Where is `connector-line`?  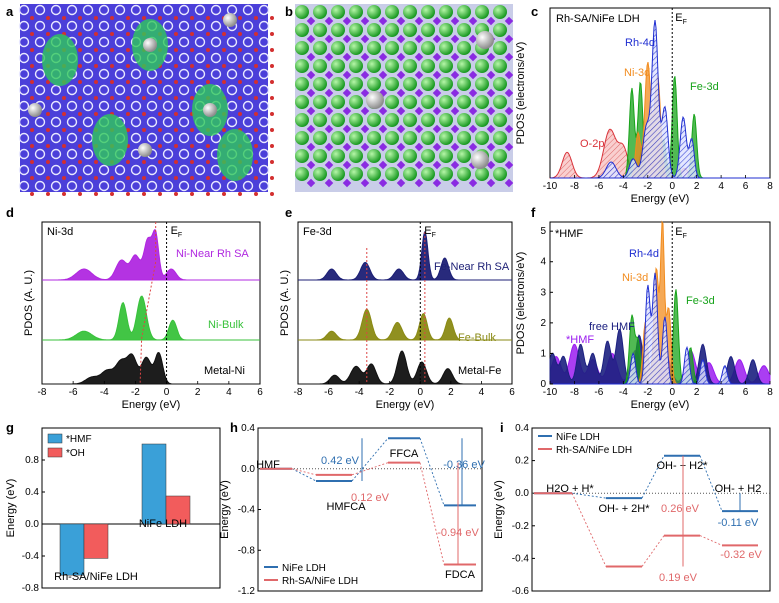 connector-line is located at coordinates (304, 475).